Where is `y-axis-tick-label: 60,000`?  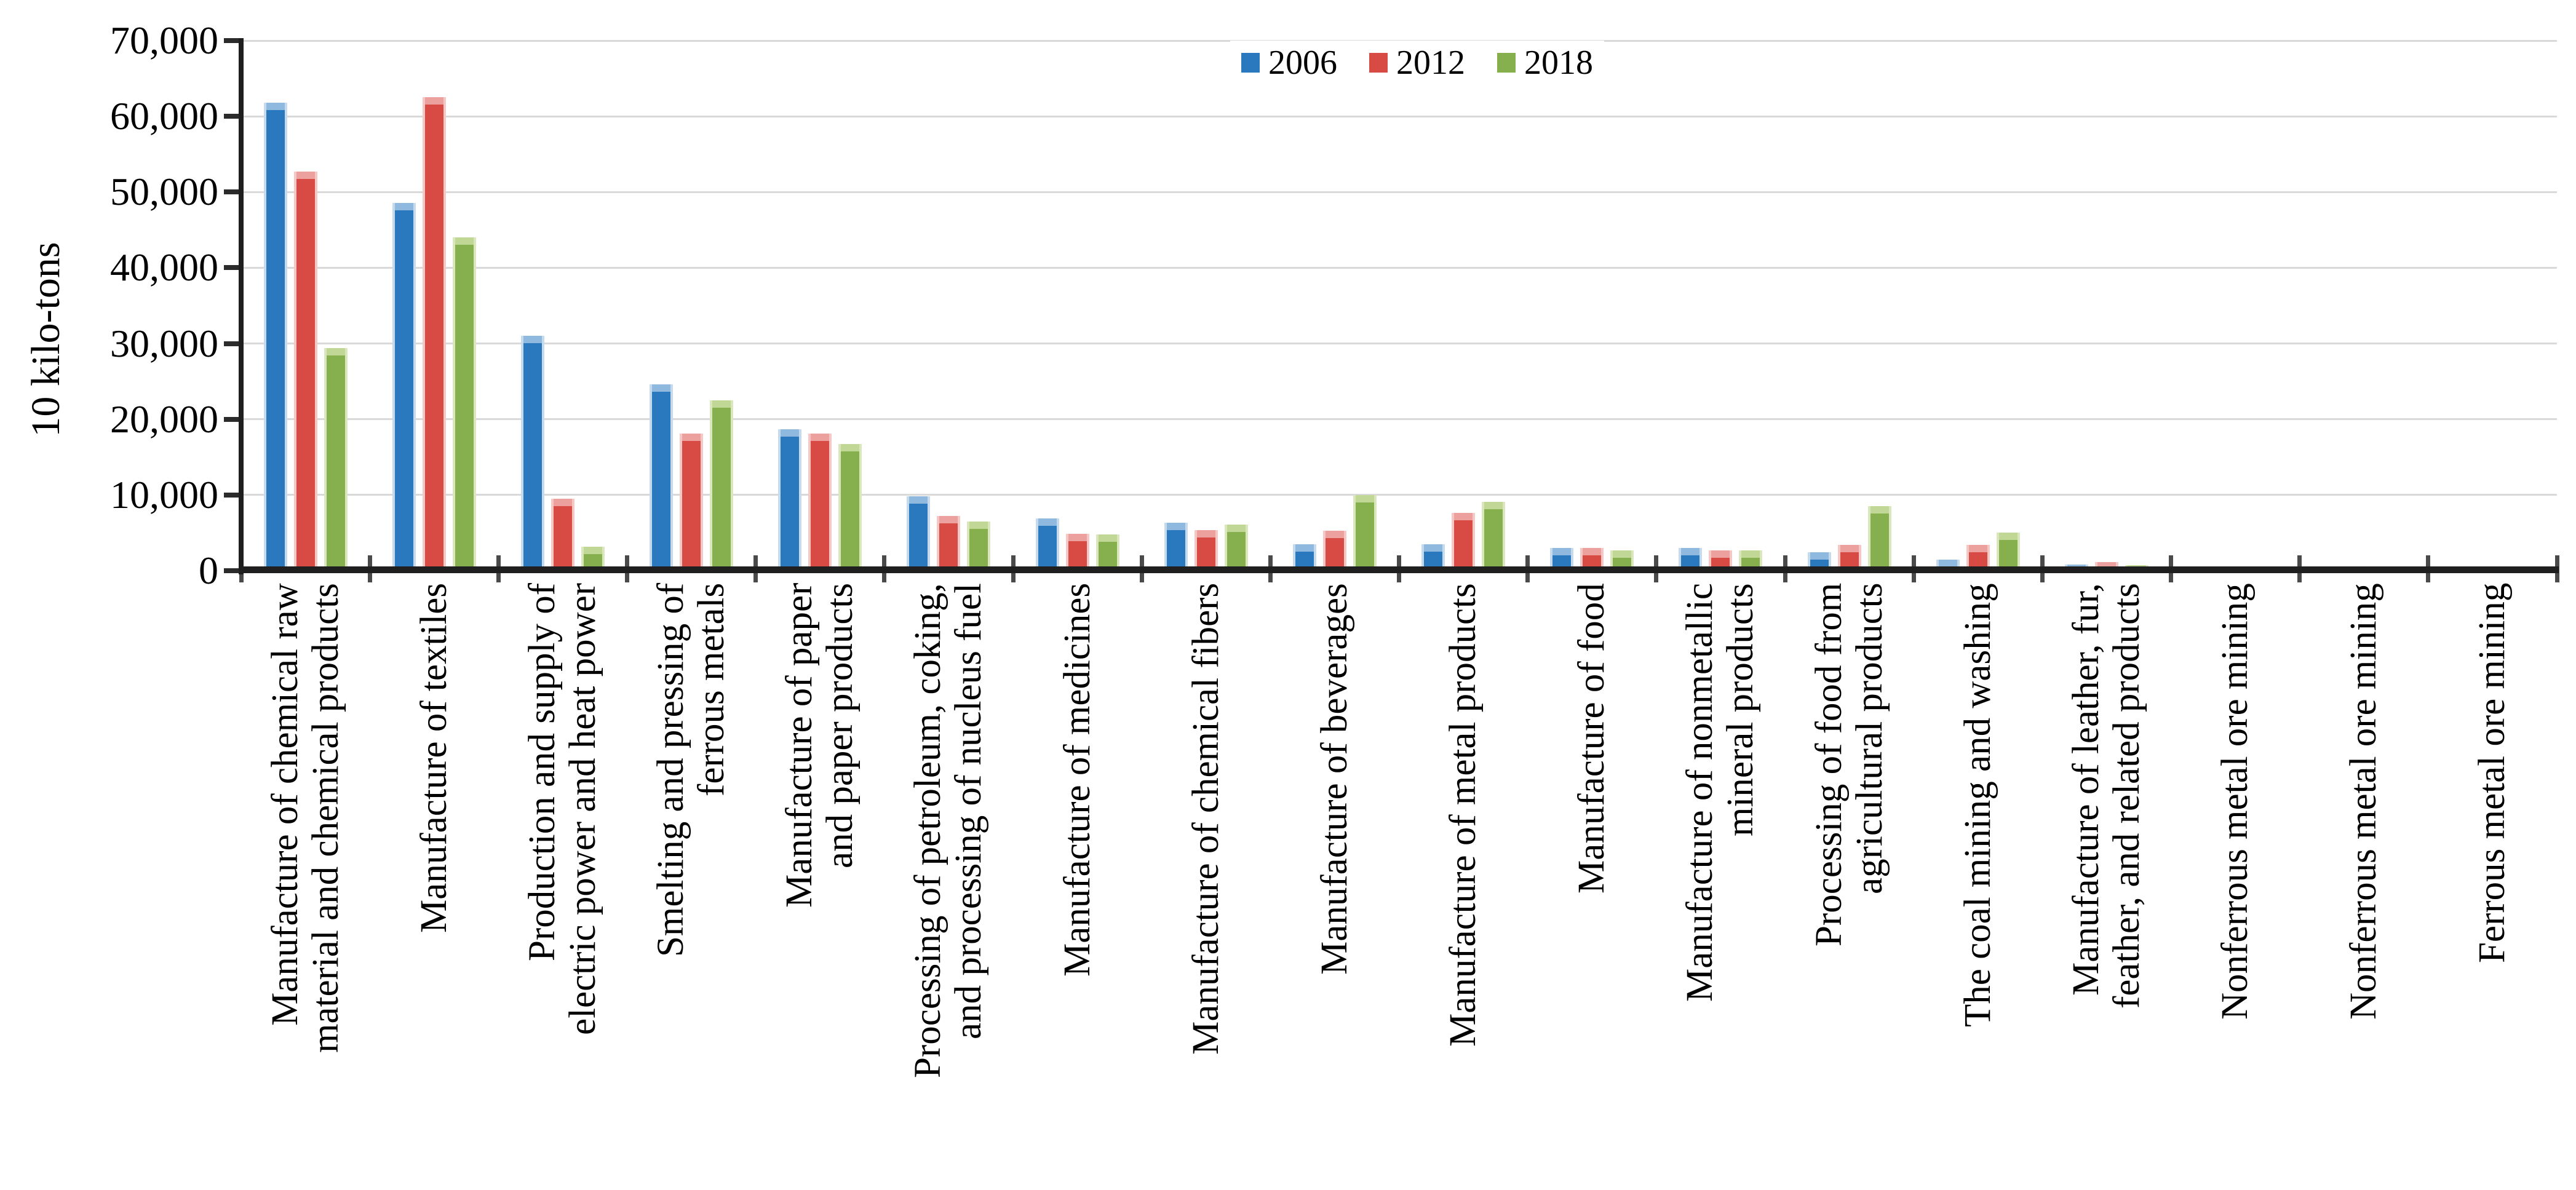
y-axis-tick-label: 60,000 is located at coordinates (164, 116).